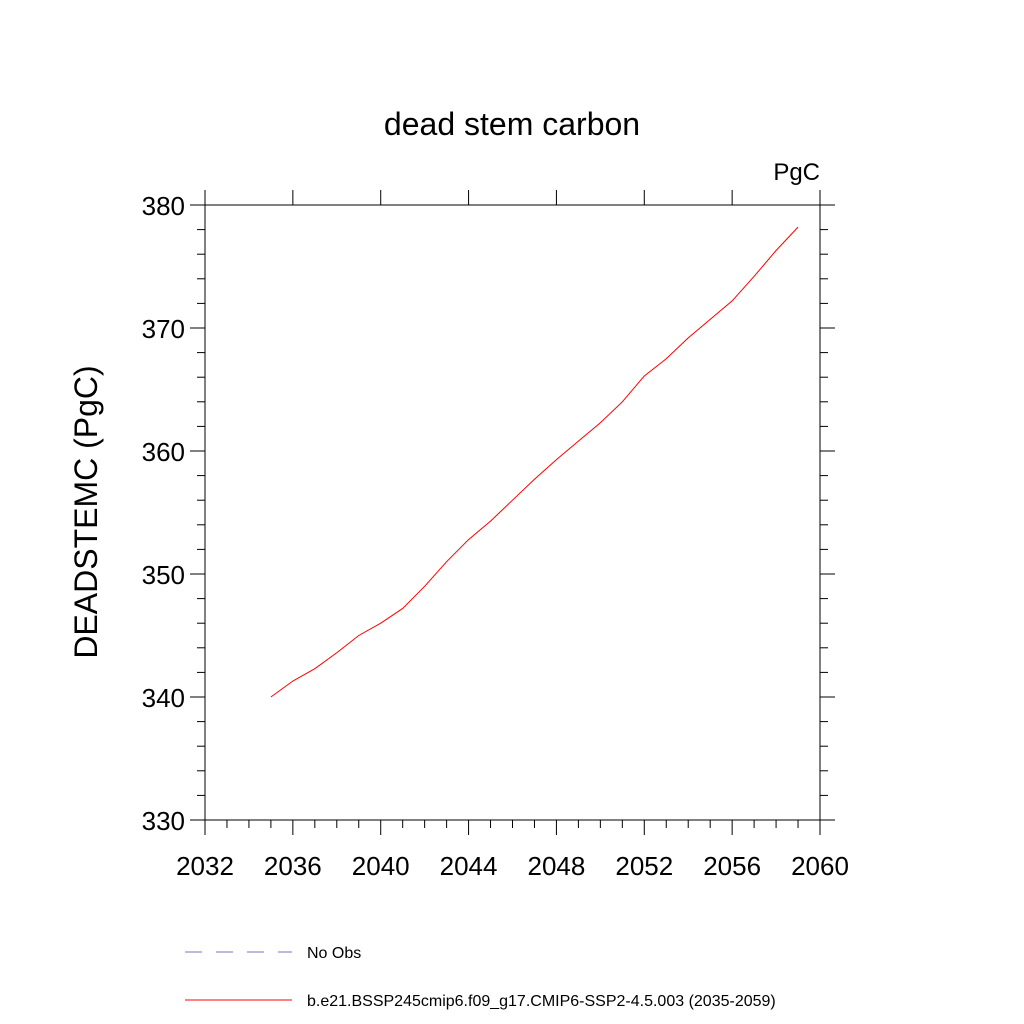 This screenshot has height=1024, width=1024. What do you see at coordinates (512, 124) in the screenshot?
I see `chart-title: dead stem carbon` at bounding box center [512, 124].